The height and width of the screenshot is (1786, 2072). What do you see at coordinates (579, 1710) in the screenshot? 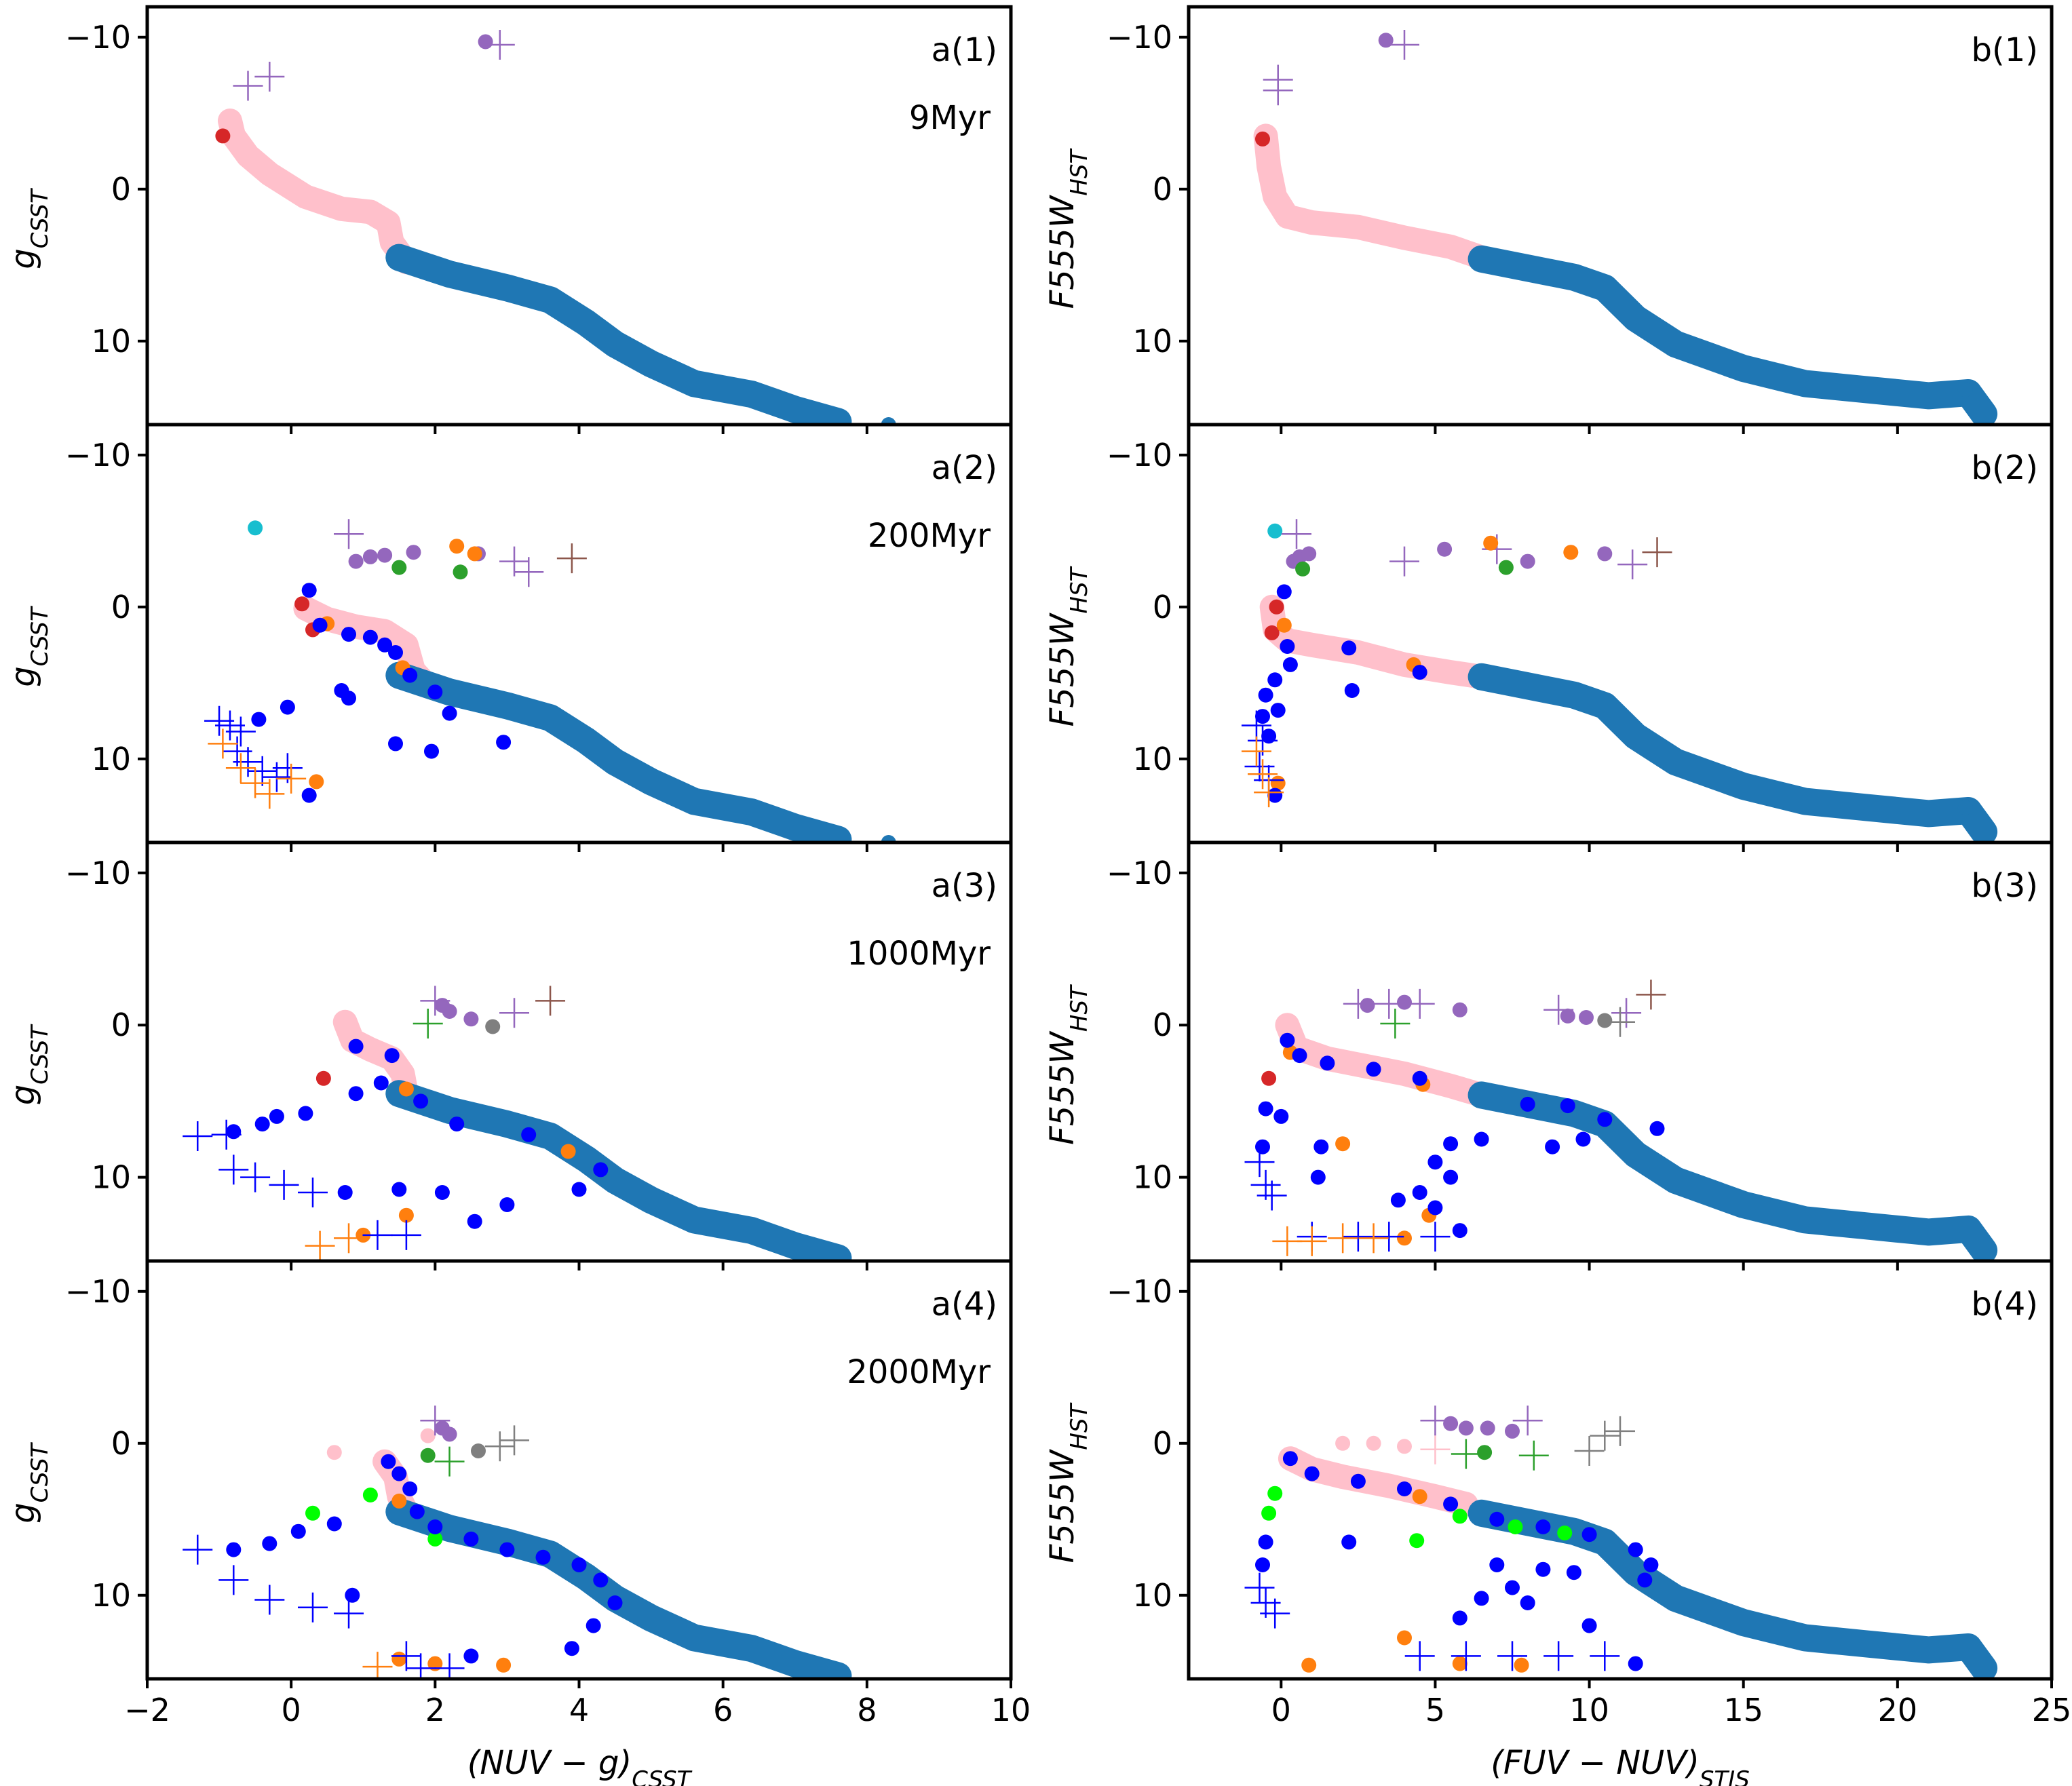
I see `x-tick-label: 4` at bounding box center [579, 1710].